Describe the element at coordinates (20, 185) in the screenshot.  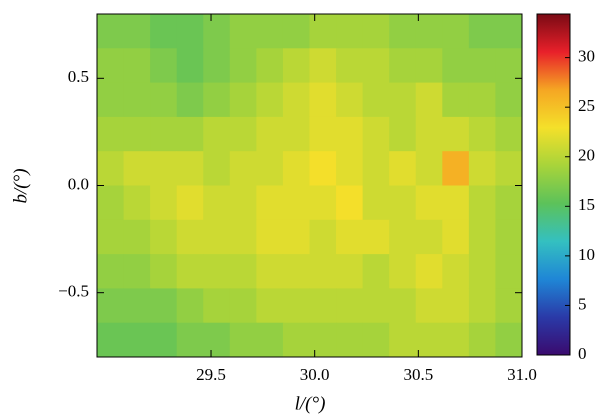
I see `y-axis-label: b/(°)` at that location.